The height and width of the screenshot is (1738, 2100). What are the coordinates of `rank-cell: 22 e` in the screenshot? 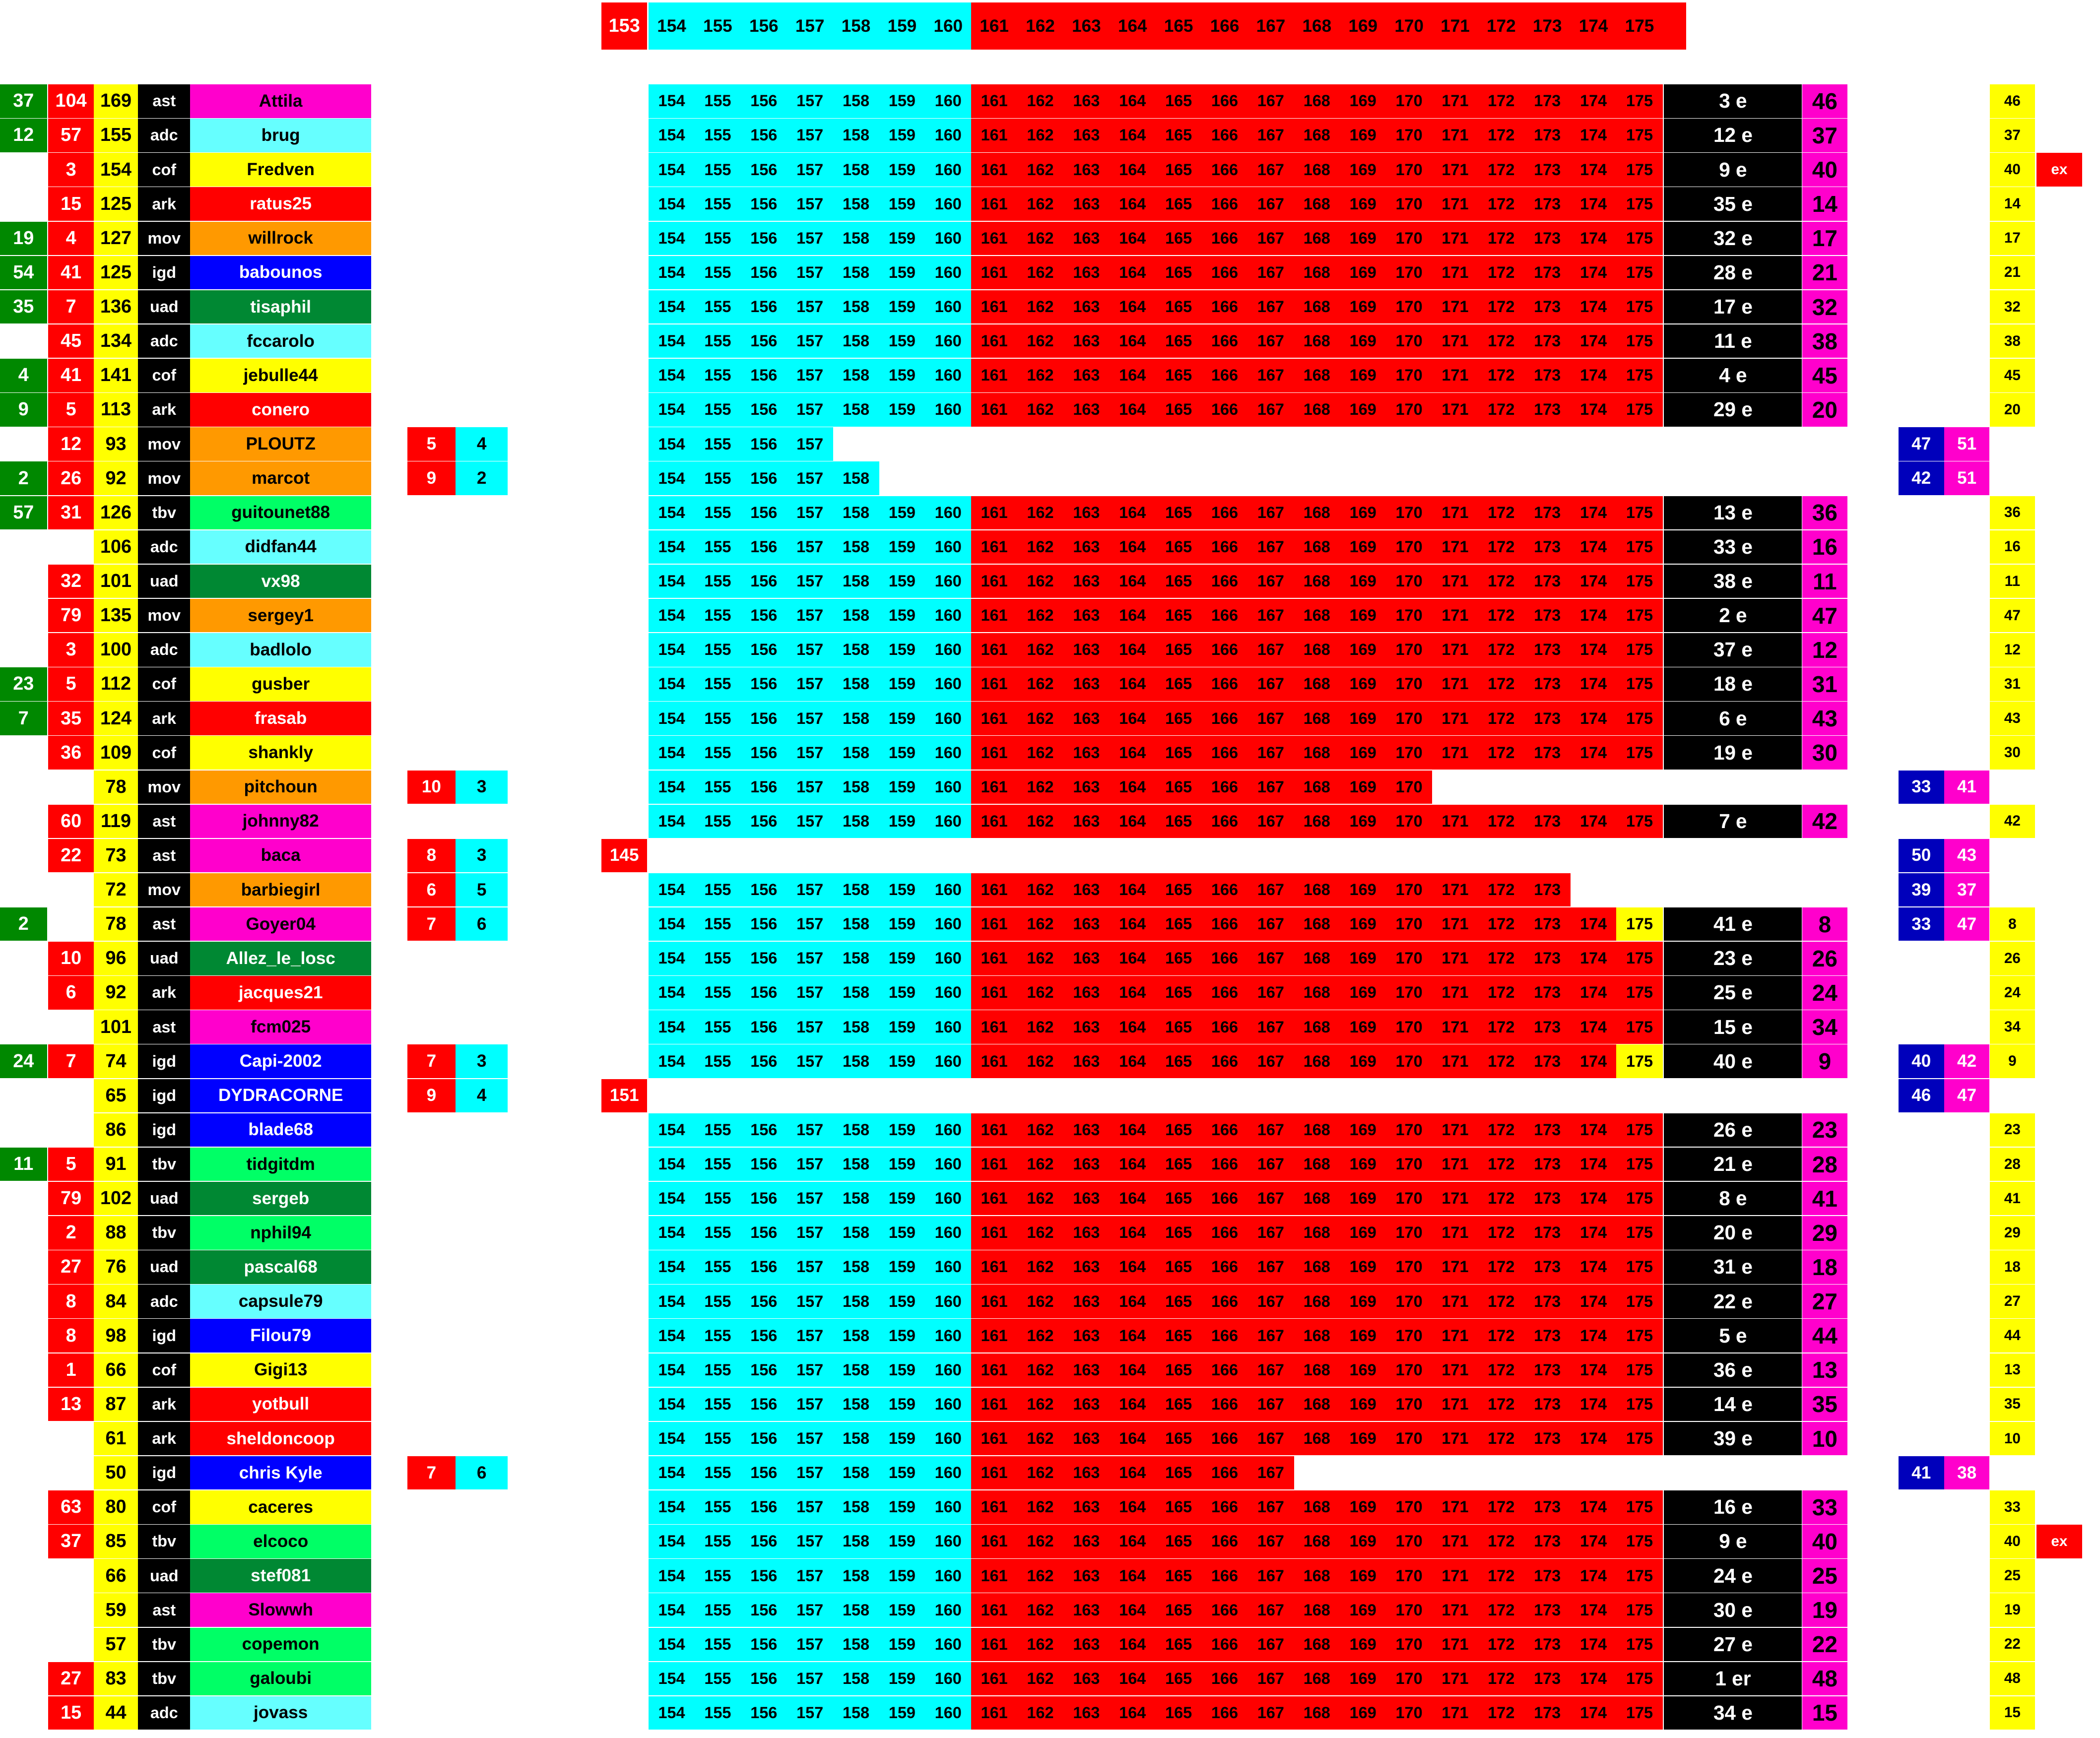 It's located at (1733, 1301).